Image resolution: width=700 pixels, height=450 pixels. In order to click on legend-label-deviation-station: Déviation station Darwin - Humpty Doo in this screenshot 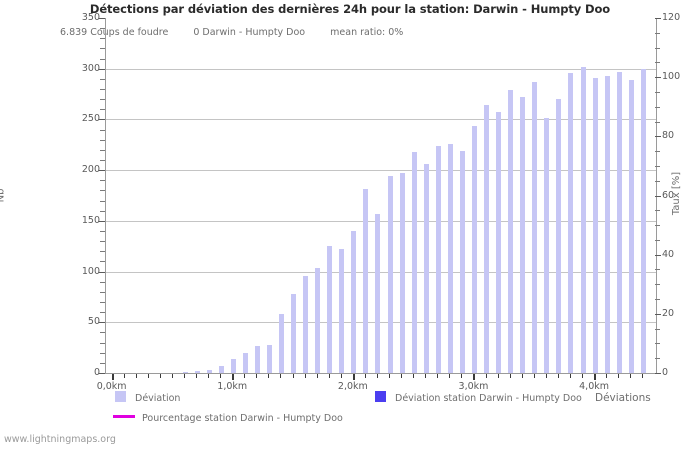, I will do `click(488, 398)`.